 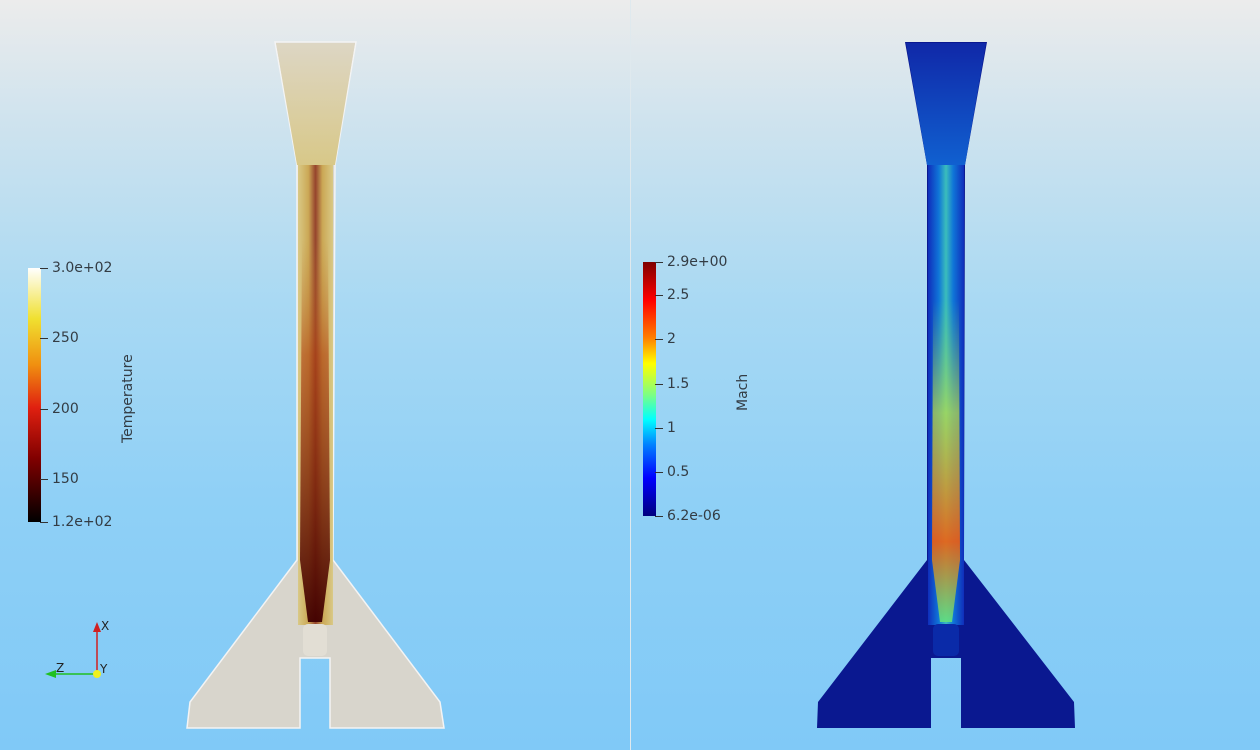 What do you see at coordinates (78, 522) in the screenshot?
I see `colorbar-label-min: 1.2e+02` at bounding box center [78, 522].